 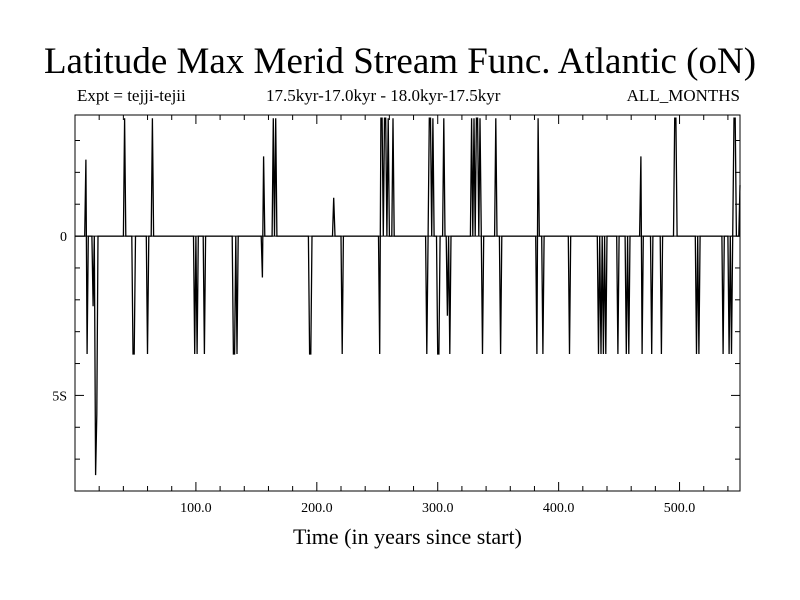 What do you see at coordinates (407, 536) in the screenshot?
I see `x-axis-label: Time (in years since start)` at bounding box center [407, 536].